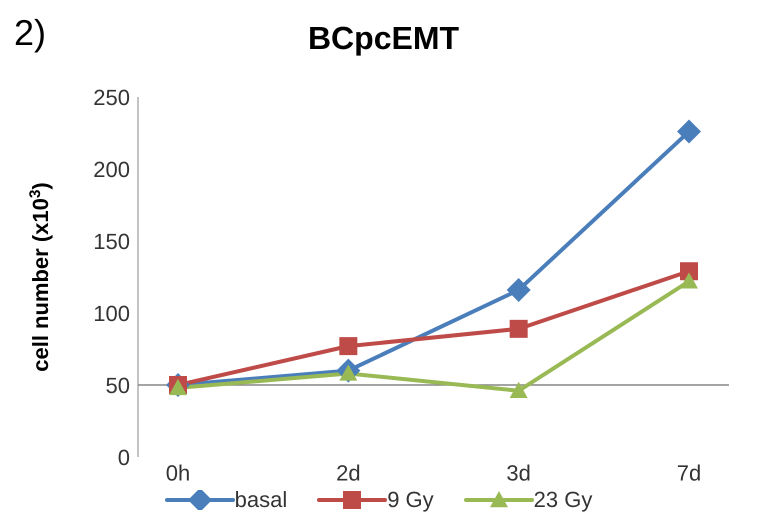 This screenshot has height=523, width=767. Describe the element at coordinates (124, 457) in the screenshot. I see `y-tick-label: 0` at that location.